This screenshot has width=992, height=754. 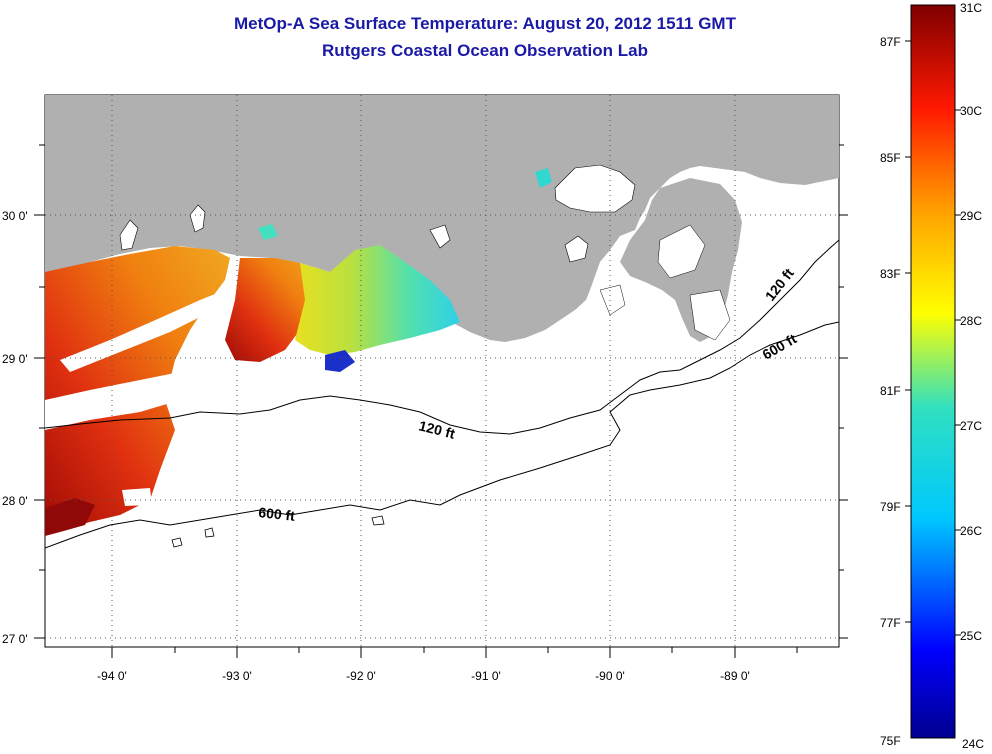 I want to click on colorbar-fahrenheit-label: 87F, so click(x=890, y=42).